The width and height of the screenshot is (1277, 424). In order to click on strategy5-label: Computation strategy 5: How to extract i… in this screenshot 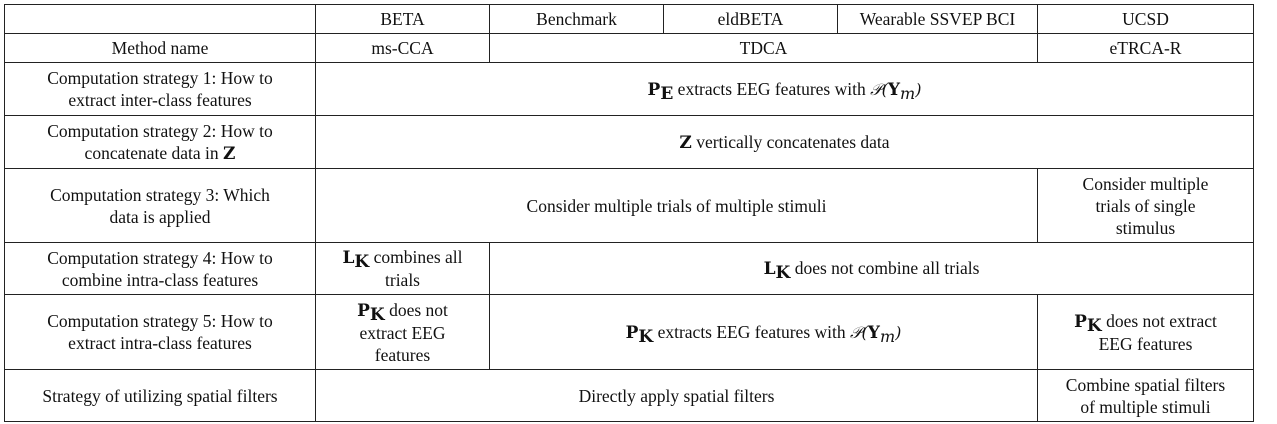, I will do `click(160, 332)`.